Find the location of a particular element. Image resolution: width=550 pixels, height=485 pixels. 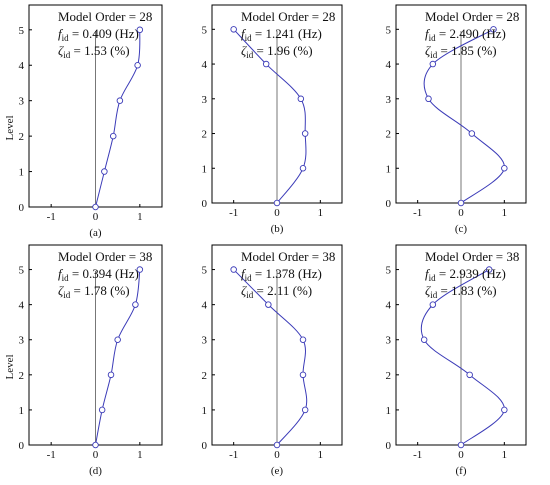

panel-label: (b) is located at coordinates (277, 229).